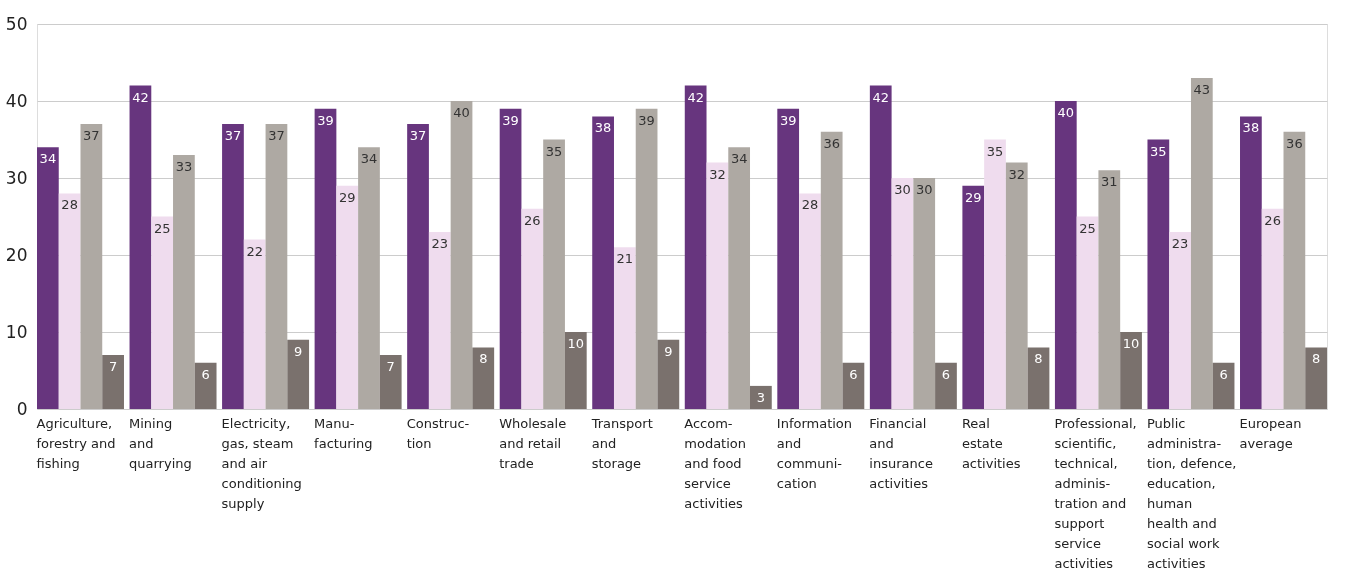 The image size is (1349, 576). Describe the element at coordinates (76, 443) in the screenshot. I see `x-tick-label: Agriculture, forestry and fishing` at that location.